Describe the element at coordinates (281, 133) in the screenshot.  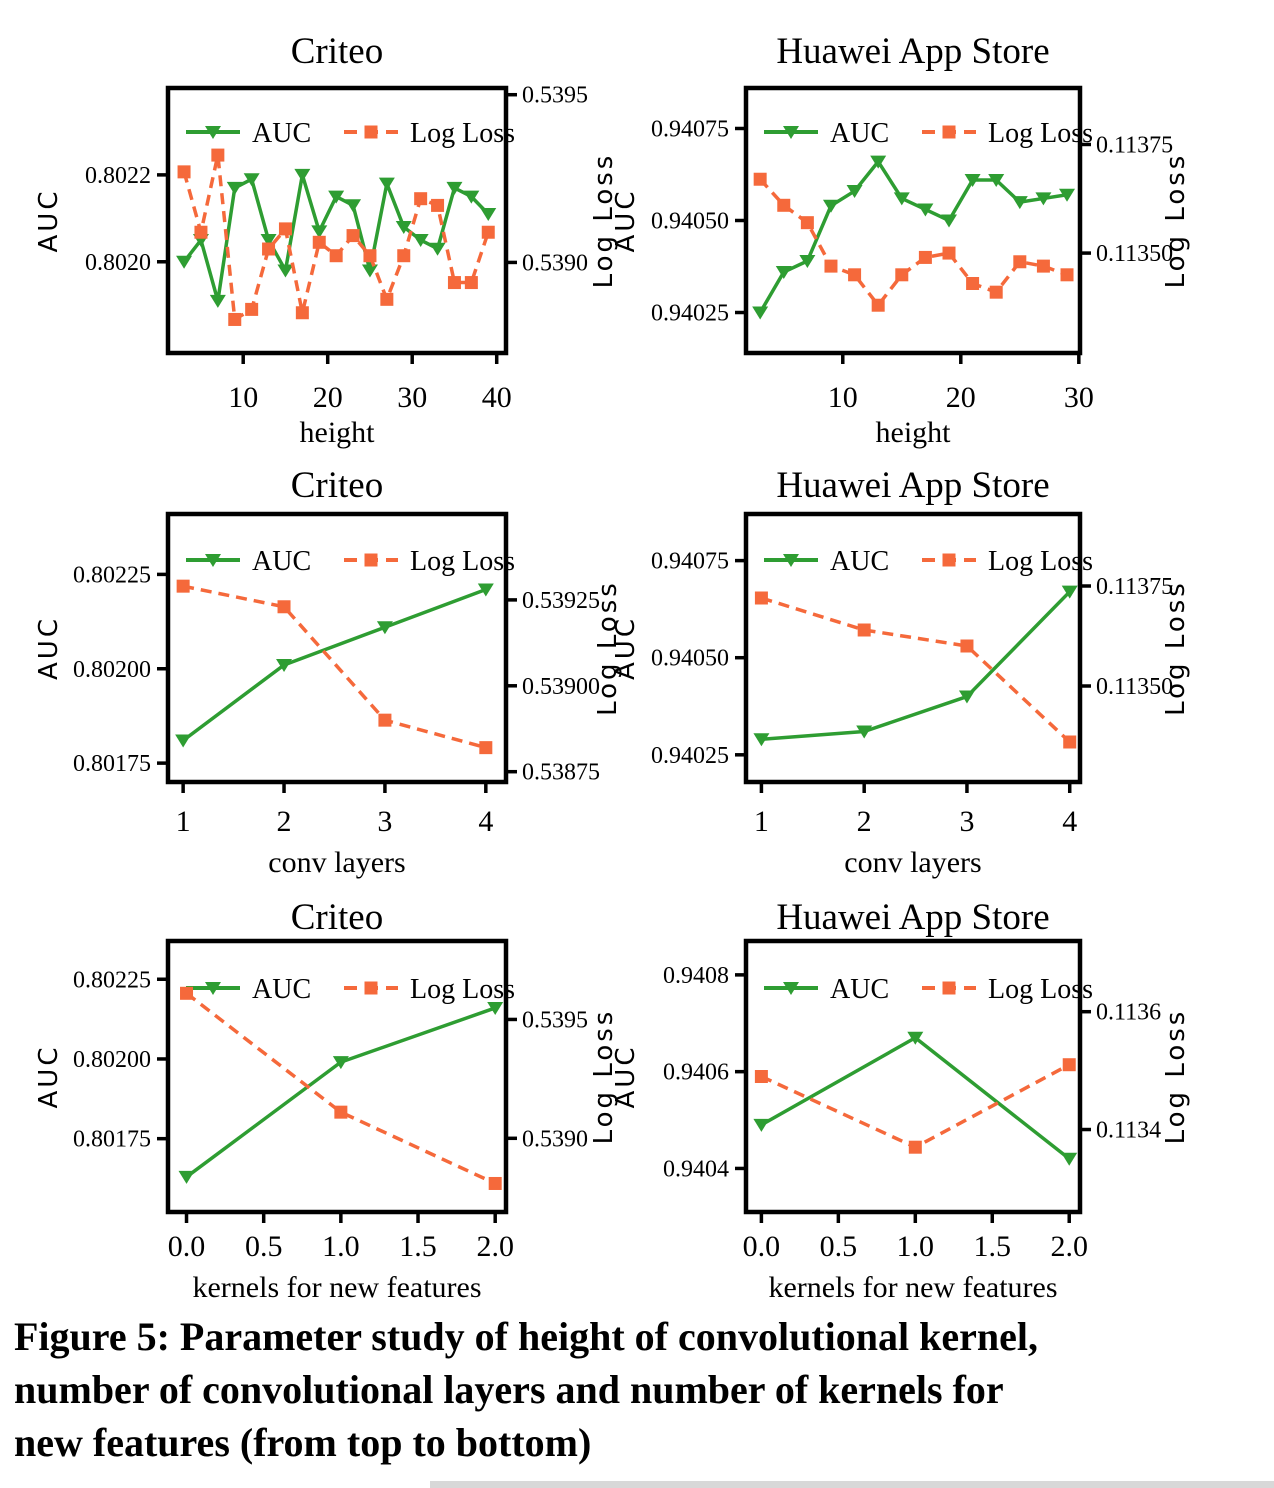
I see `chart-0-legend-auc-label: AUC` at that location.